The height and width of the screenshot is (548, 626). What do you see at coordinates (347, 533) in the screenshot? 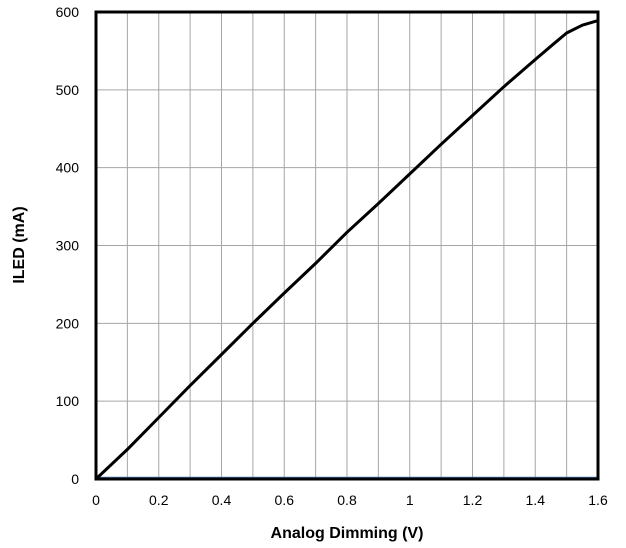
I see `x-axis-title: Analog Dimming (V)` at bounding box center [347, 533].